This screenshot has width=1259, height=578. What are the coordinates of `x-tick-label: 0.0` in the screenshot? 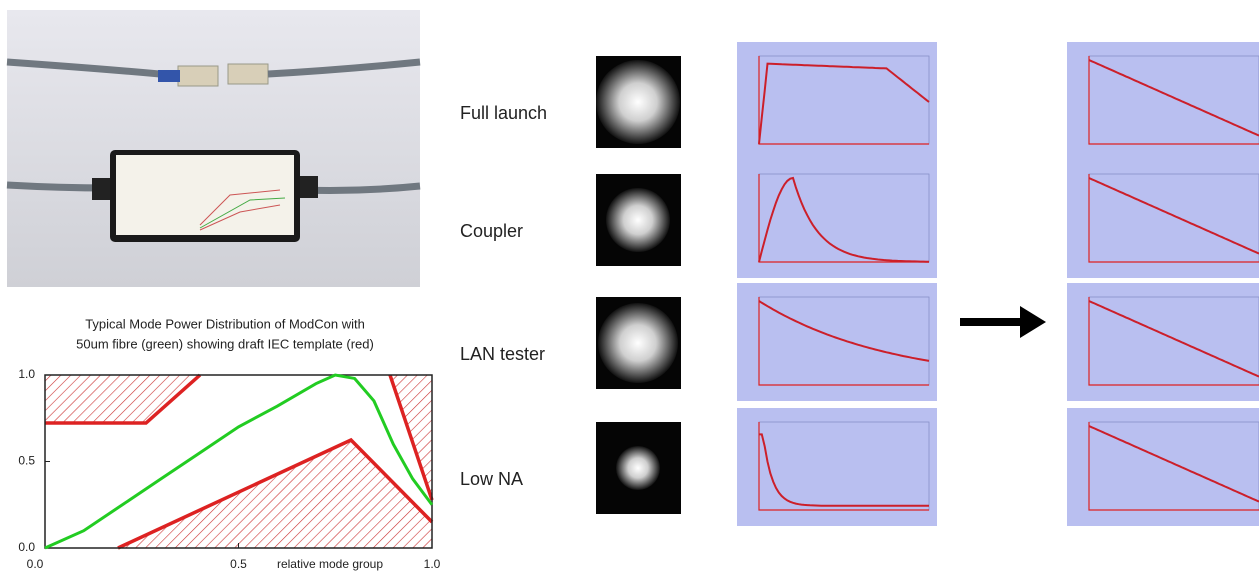 It's located at (35, 564).